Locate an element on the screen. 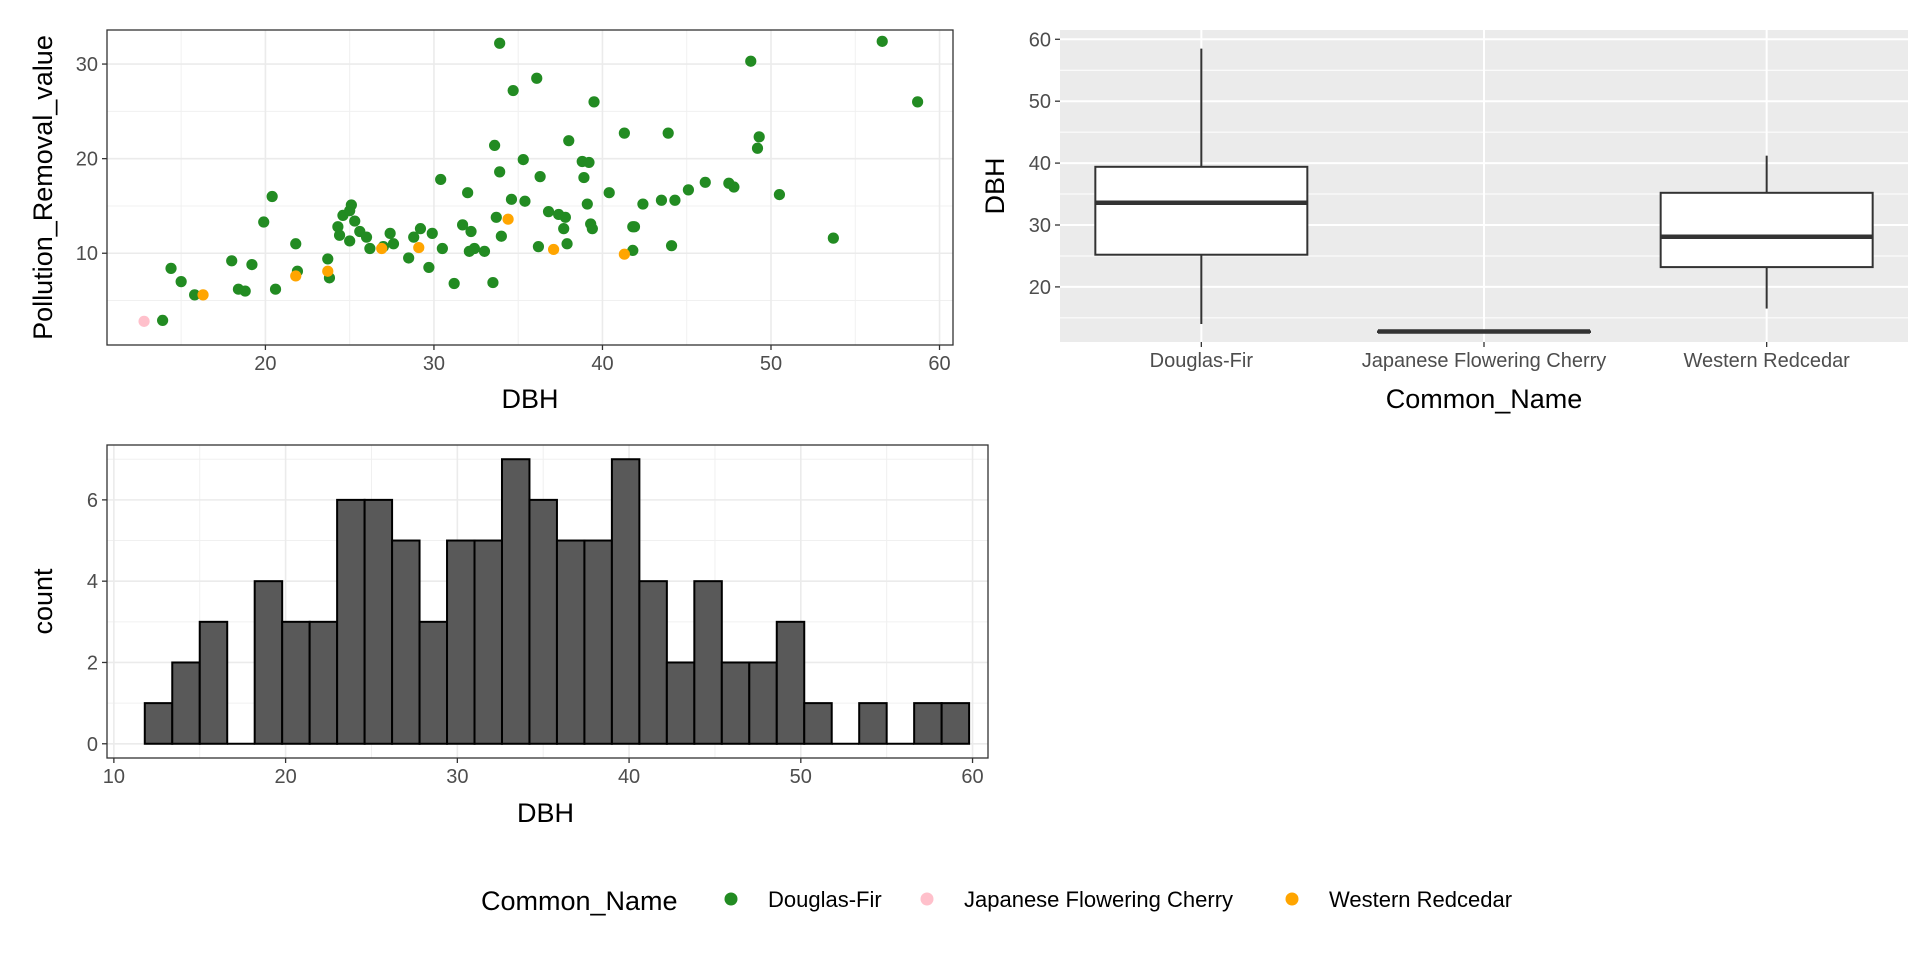 The height and width of the screenshot is (960, 1920). y-tick-label: 40 is located at coordinates (1040, 164).